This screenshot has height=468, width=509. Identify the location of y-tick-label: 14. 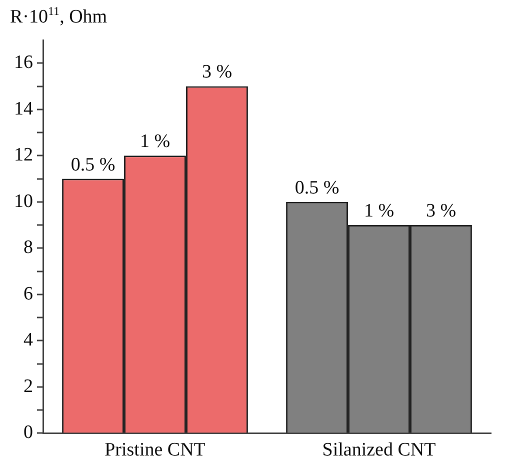
(24, 109).